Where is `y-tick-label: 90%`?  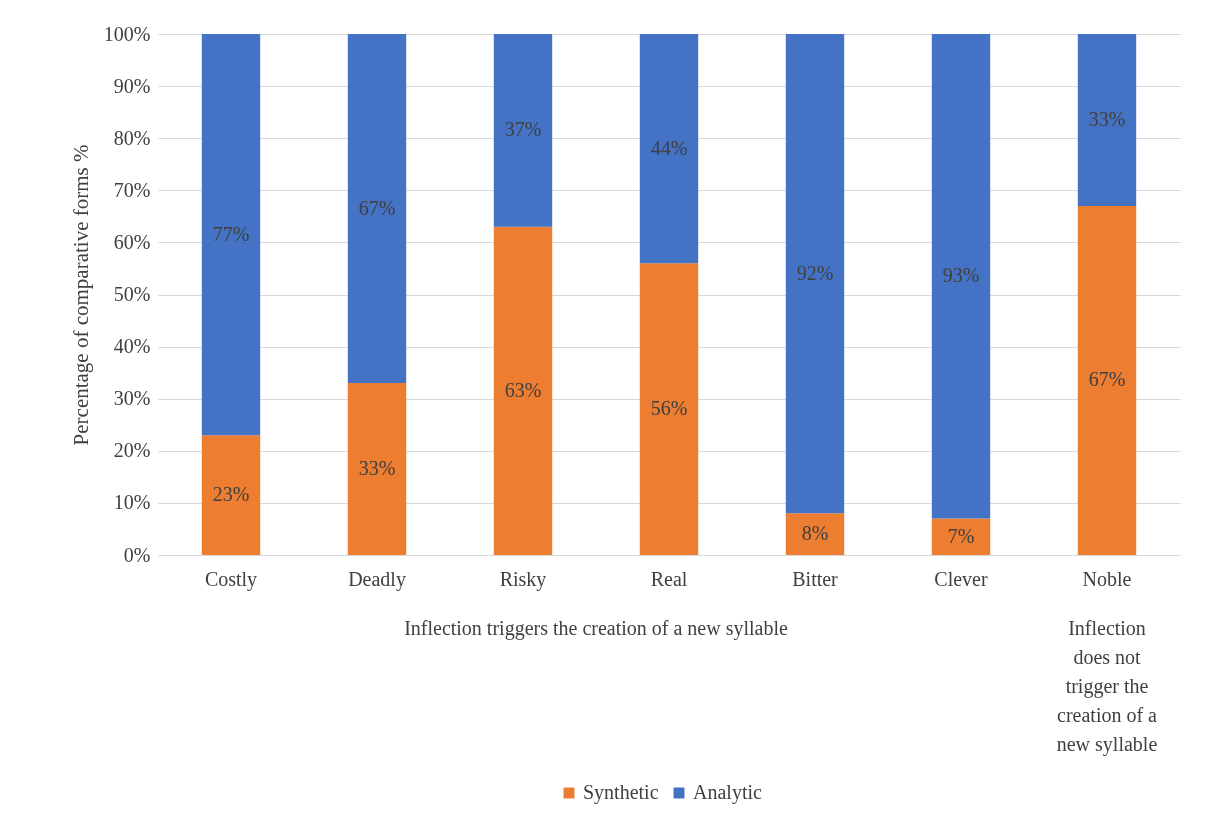 y-tick-label: 90% is located at coordinates (132, 85).